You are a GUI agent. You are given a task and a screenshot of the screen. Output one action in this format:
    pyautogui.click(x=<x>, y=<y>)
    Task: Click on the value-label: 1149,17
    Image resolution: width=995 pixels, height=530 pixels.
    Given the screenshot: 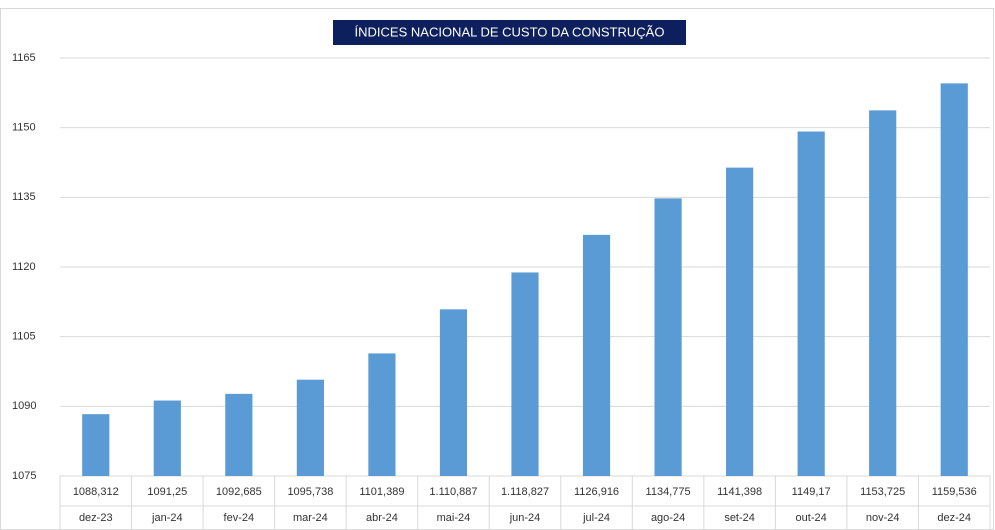 What is the action you would take?
    pyautogui.click(x=811, y=492)
    